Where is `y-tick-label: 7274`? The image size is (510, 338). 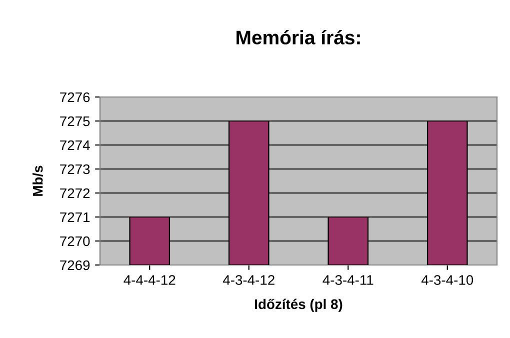
y-tick-label: 7274 is located at coordinates (75, 145).